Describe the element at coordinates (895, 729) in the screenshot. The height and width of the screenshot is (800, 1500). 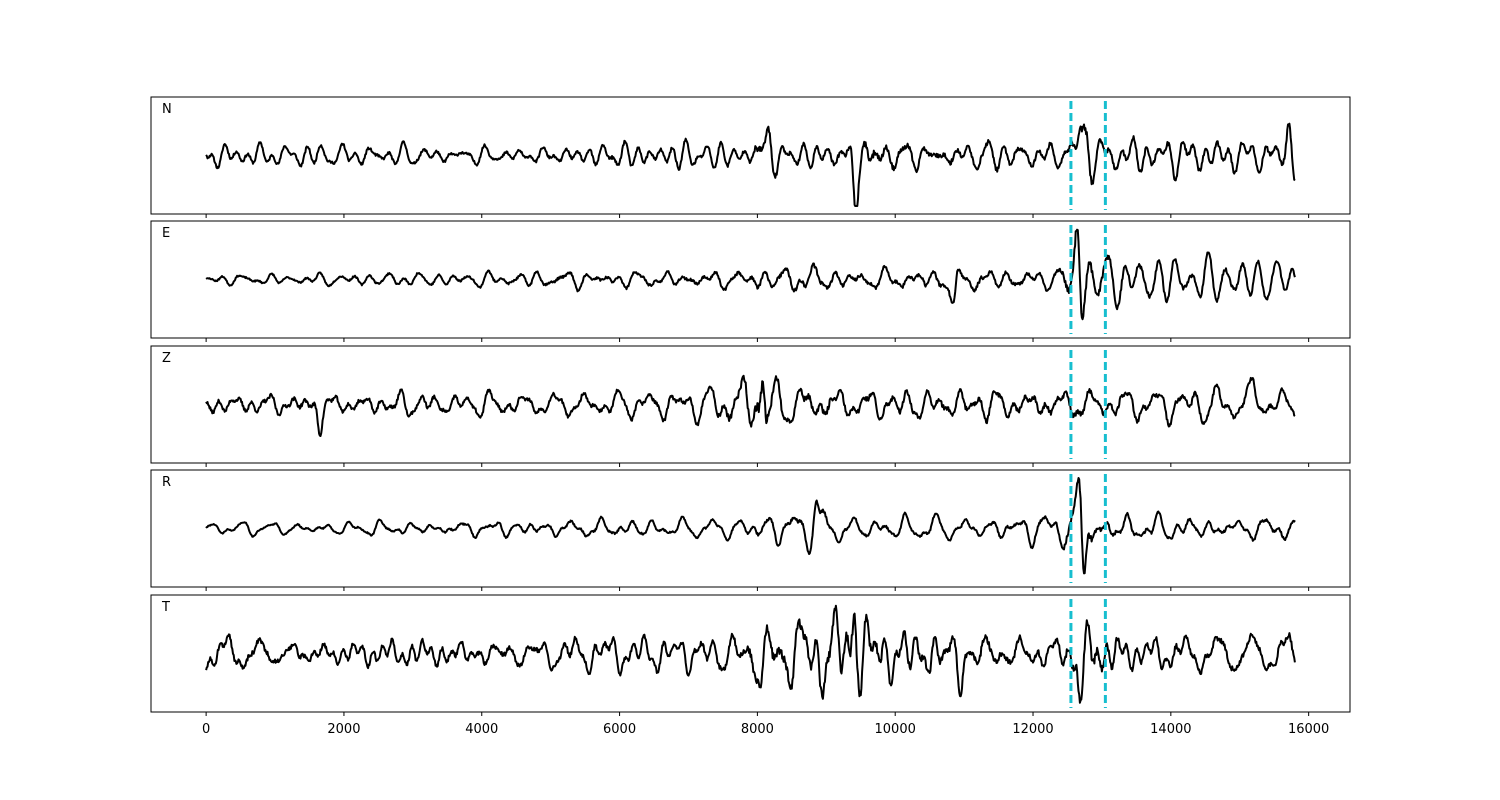
I see `x-tick-label: 10000` at that location.